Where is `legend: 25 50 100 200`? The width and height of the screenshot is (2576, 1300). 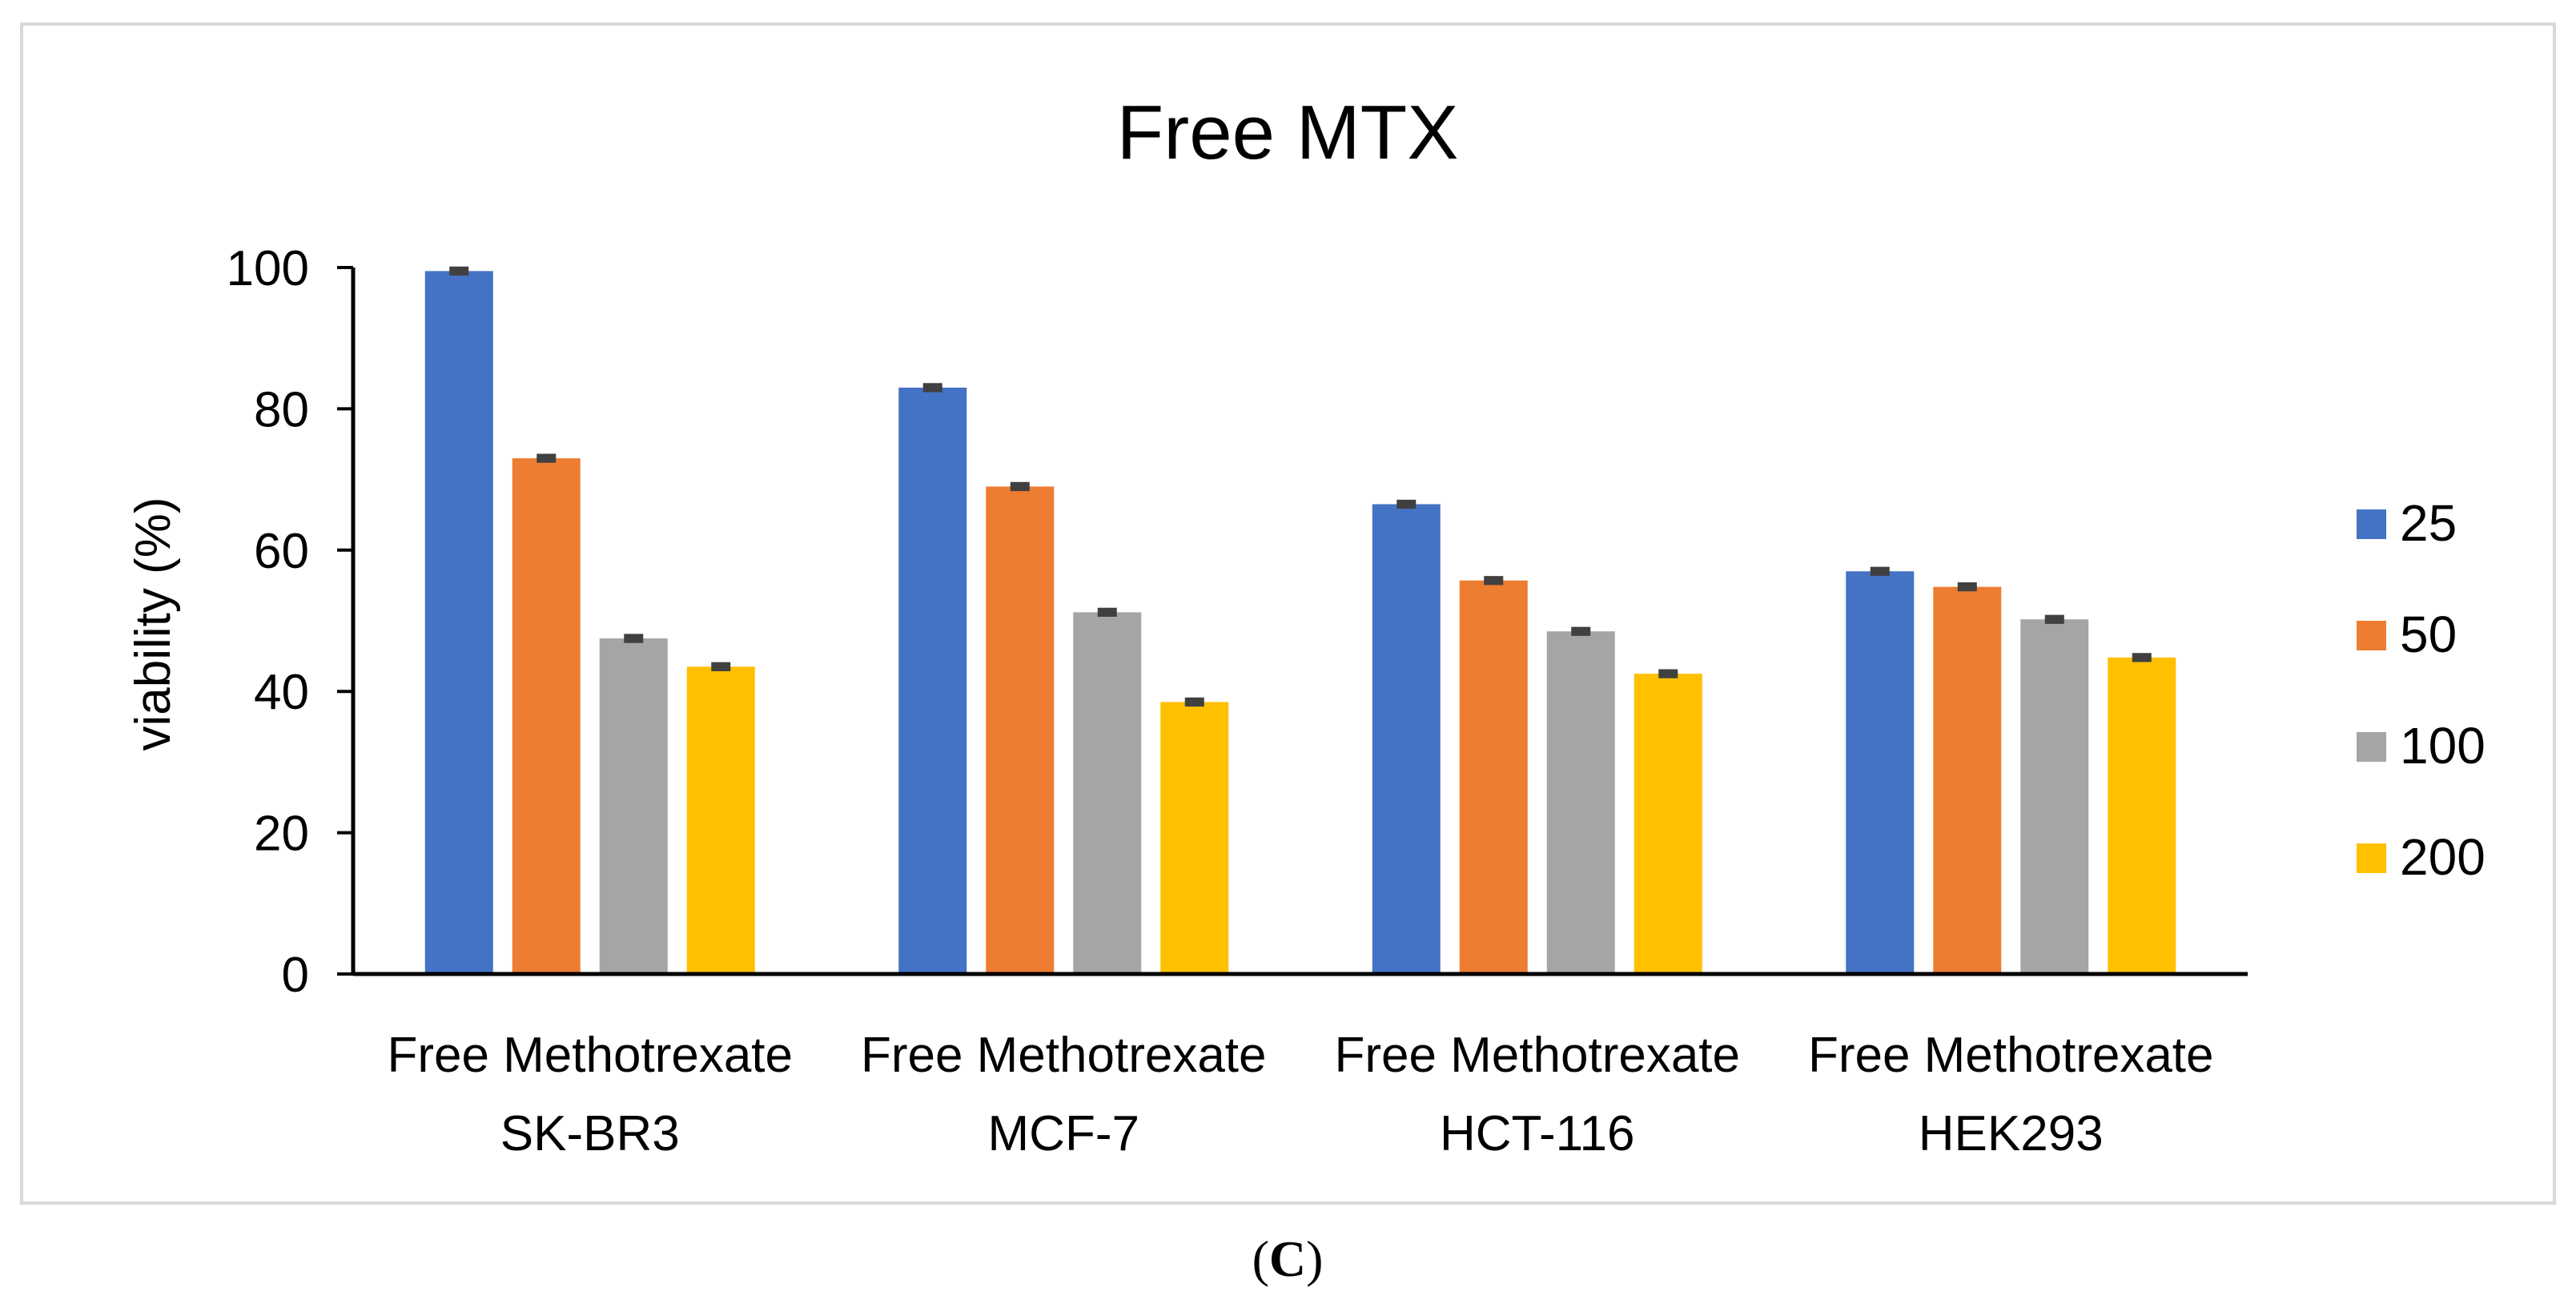 legend: 25 50 100 200 is located at coordinates (2421, 690).